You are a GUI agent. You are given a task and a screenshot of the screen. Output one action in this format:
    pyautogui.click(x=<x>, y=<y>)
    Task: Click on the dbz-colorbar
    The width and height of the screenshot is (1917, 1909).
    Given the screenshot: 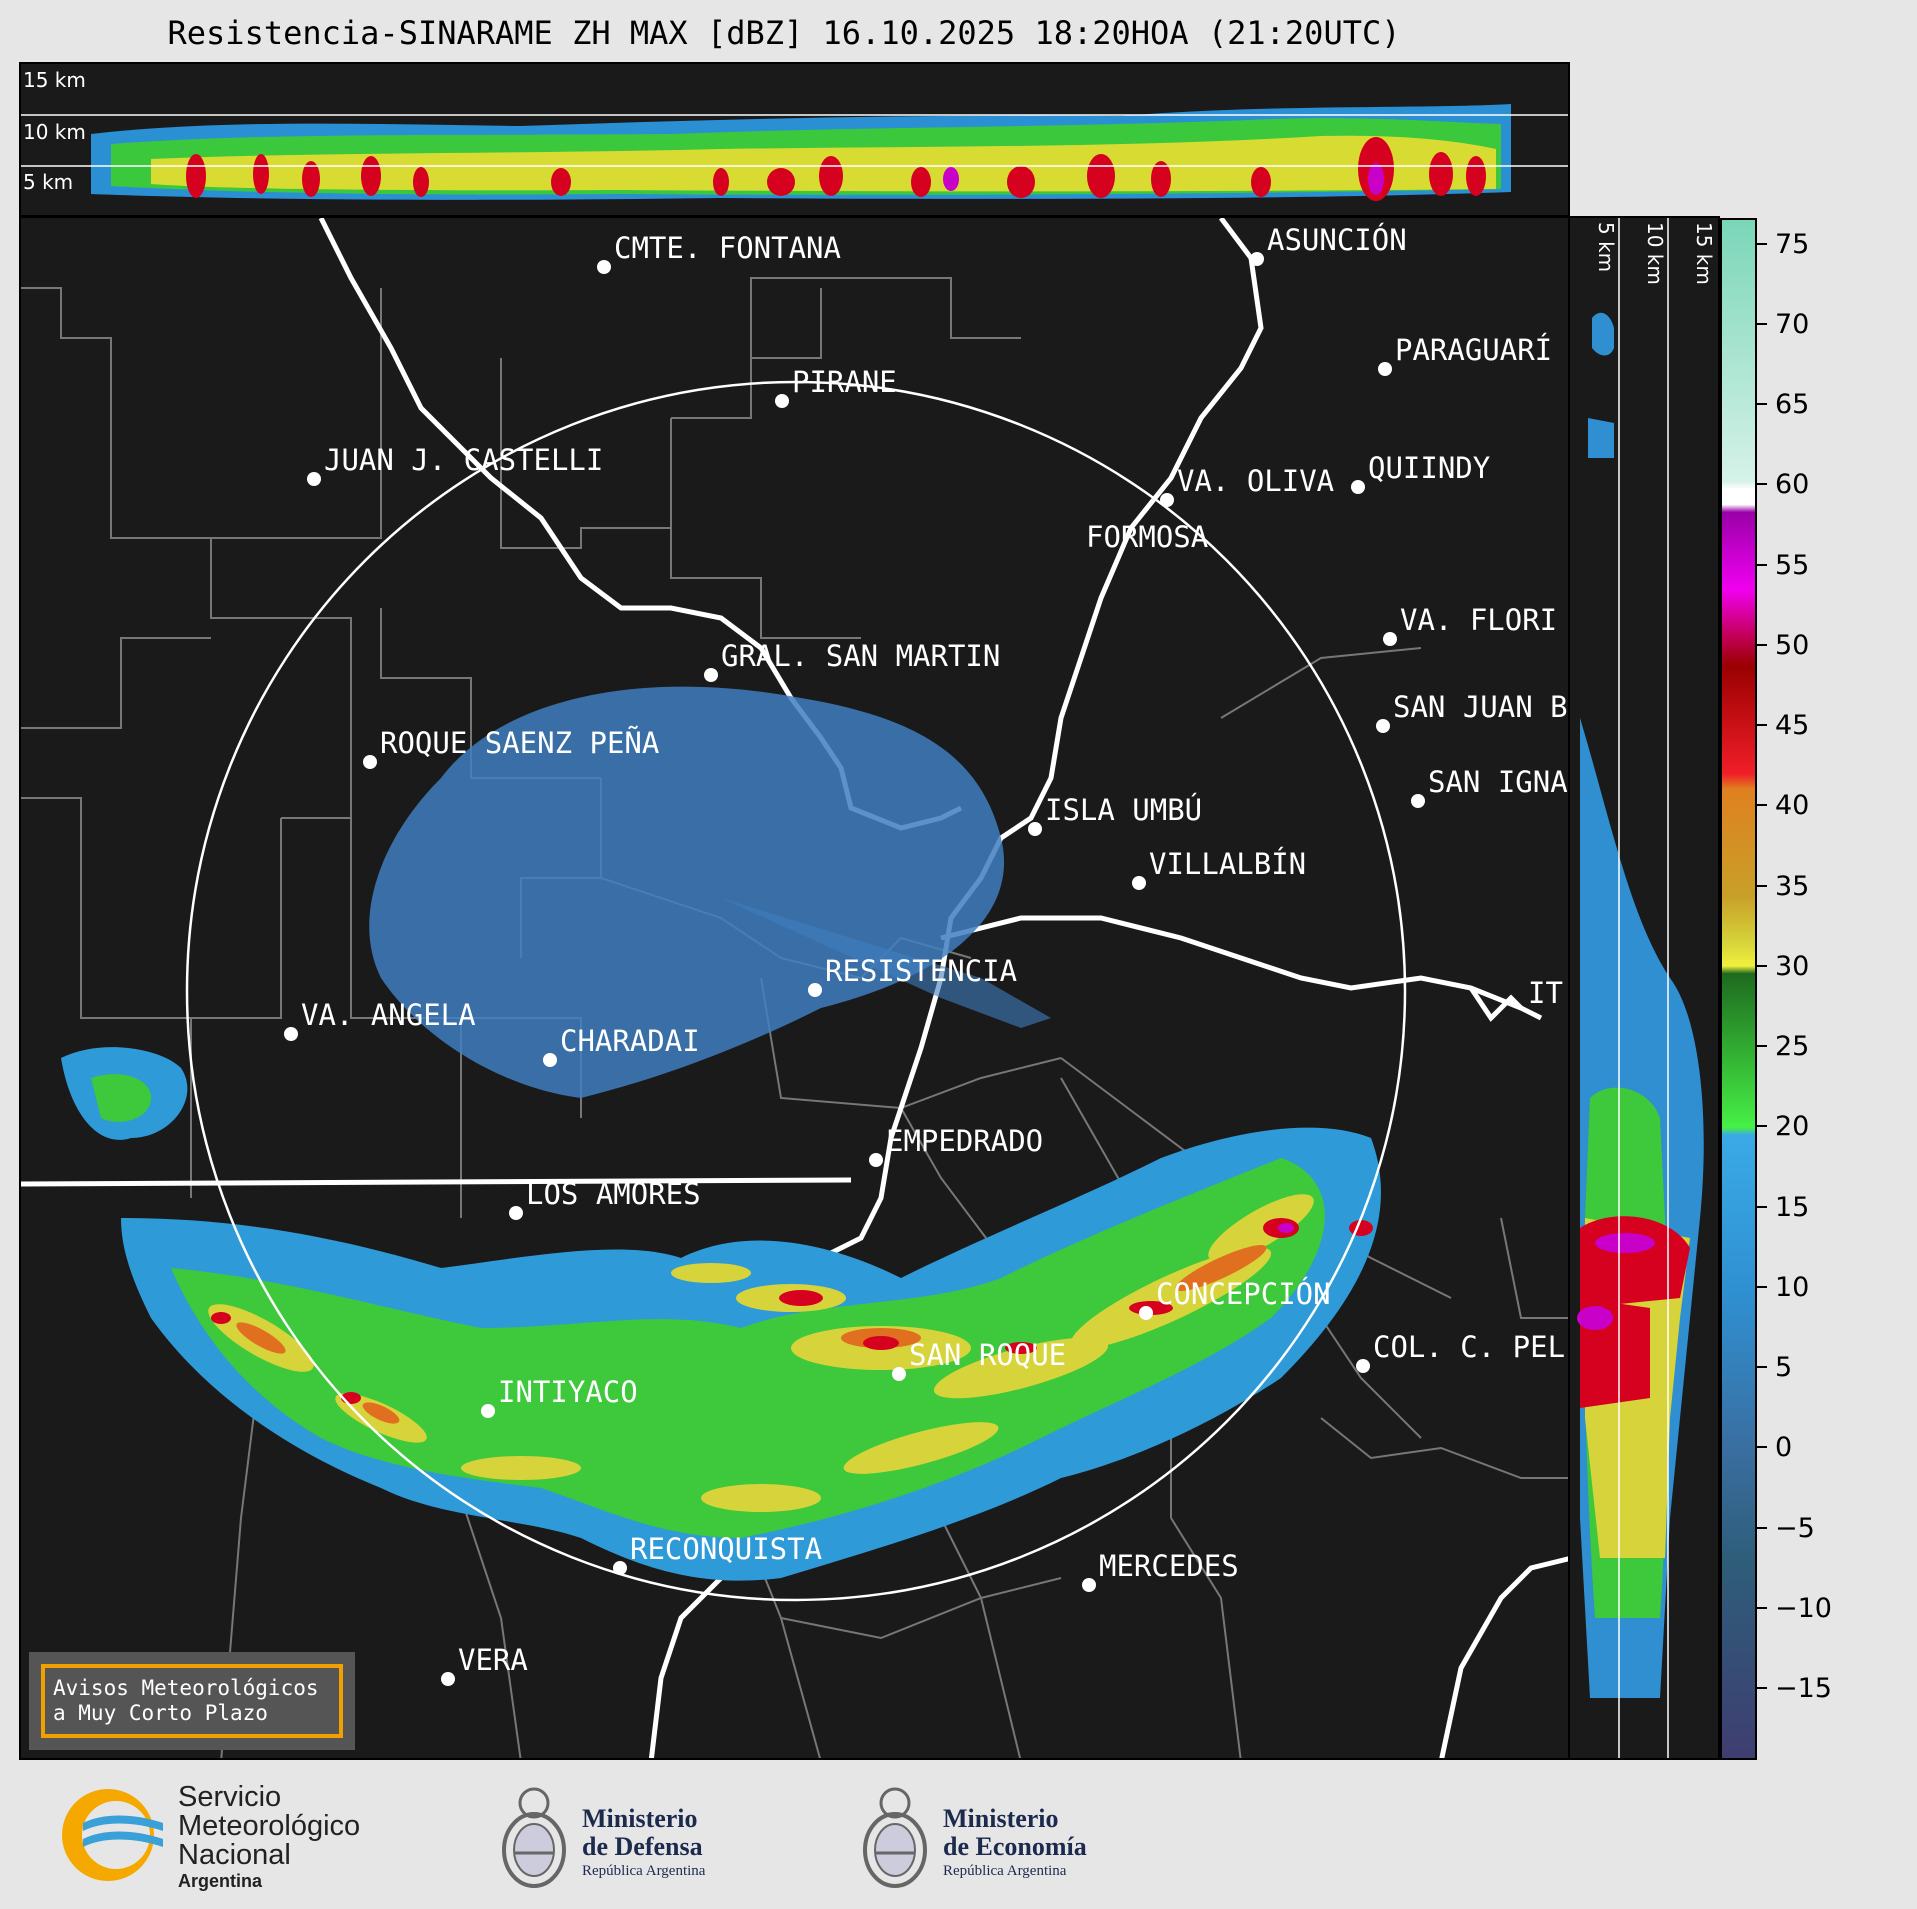 What is the action you would take?
    pyautogui.click(x=1738, y=989)
    